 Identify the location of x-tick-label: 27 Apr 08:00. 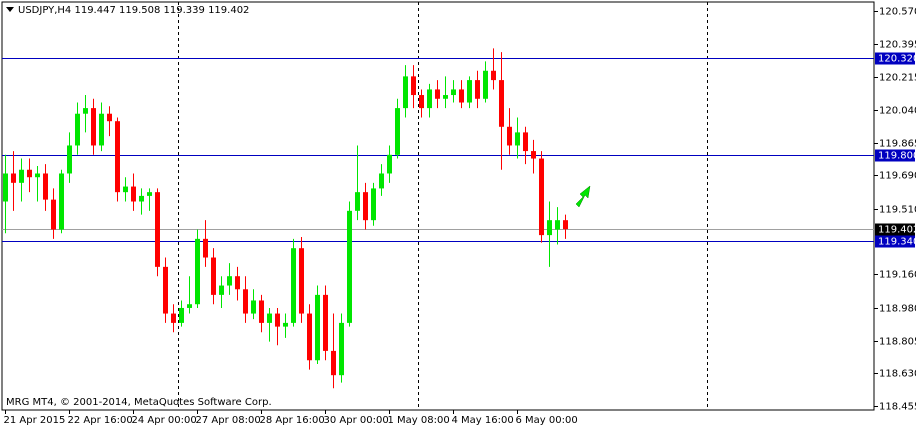
(228, 420).